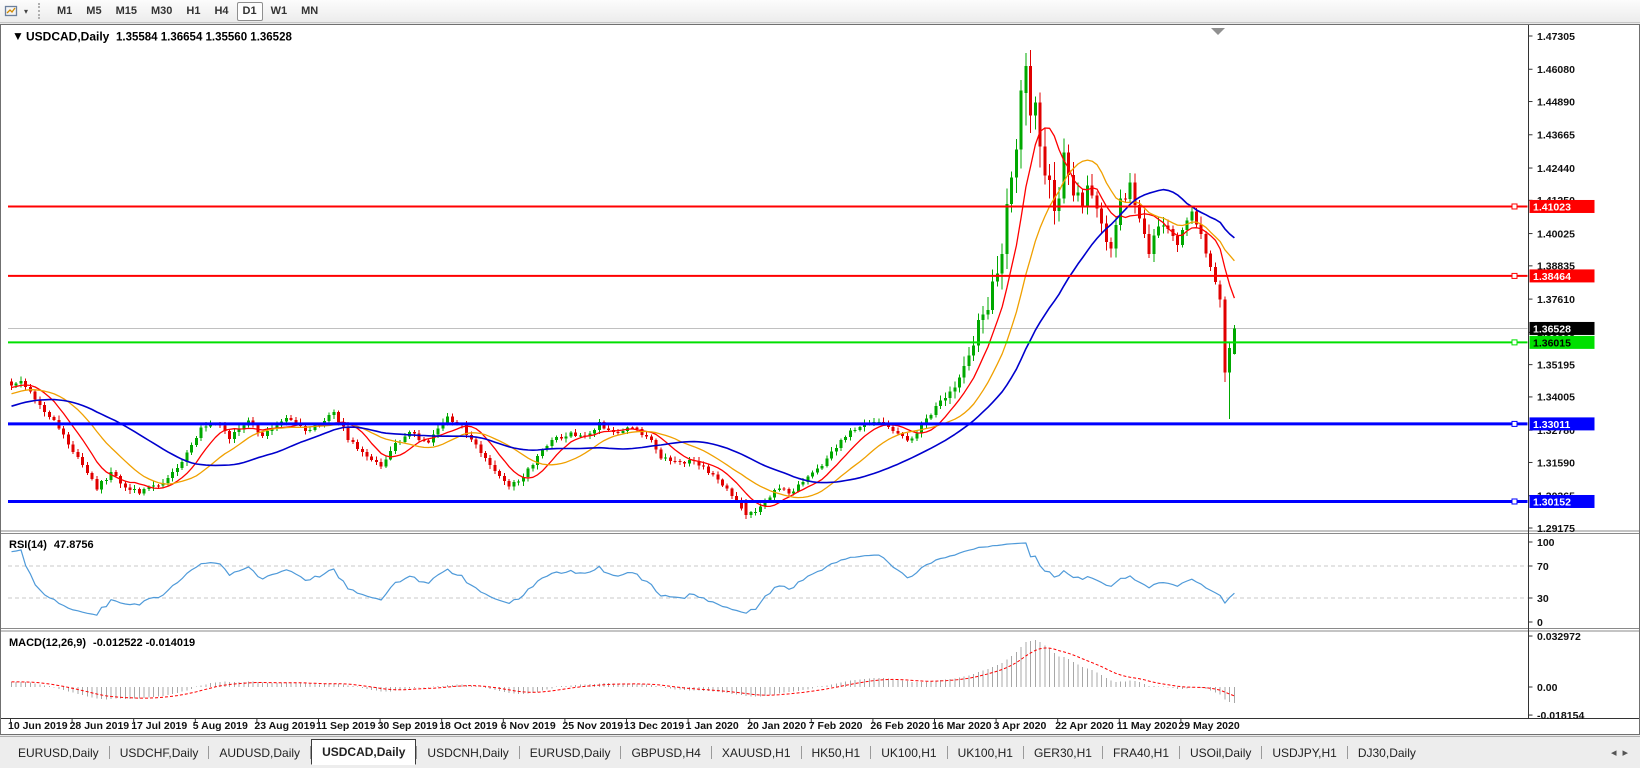 This screenshot has height=768, width=1640. What do you see at coordinates (408, 726) in the screenshot?
I see `date-tick-label: 30 Sep 2019` at bounding box center [408, 726].